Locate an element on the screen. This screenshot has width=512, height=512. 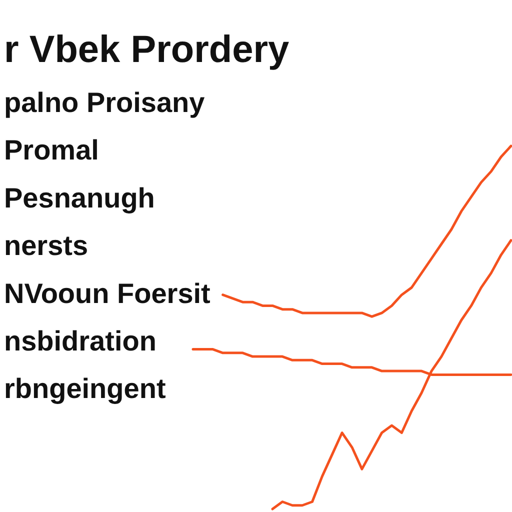
text: Pesnanugh is located at coordinates (79, 198).